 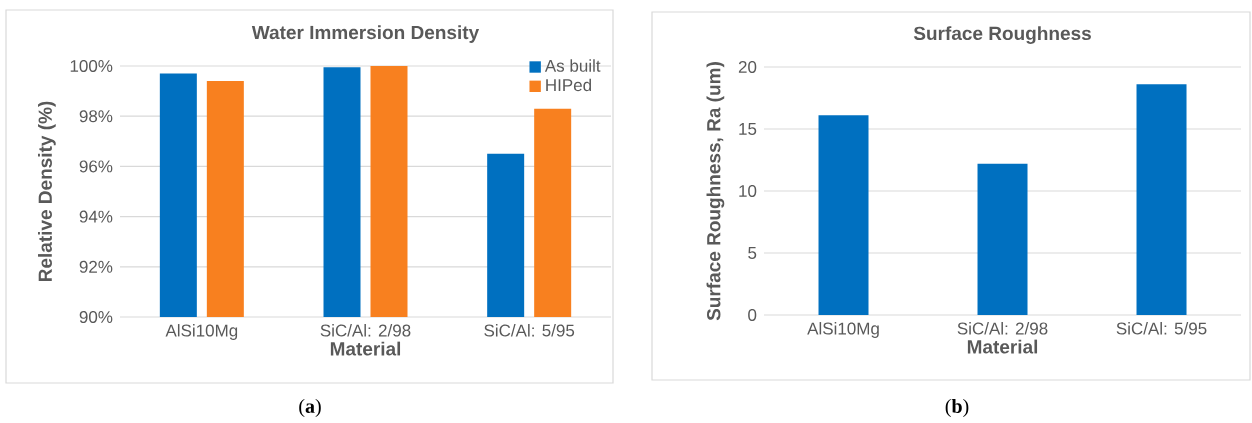 What do you see at coordinates (1002, 35) in the screenshot?
I see `chart-title: Surface Roughness` at bounding box center [1002, 35].